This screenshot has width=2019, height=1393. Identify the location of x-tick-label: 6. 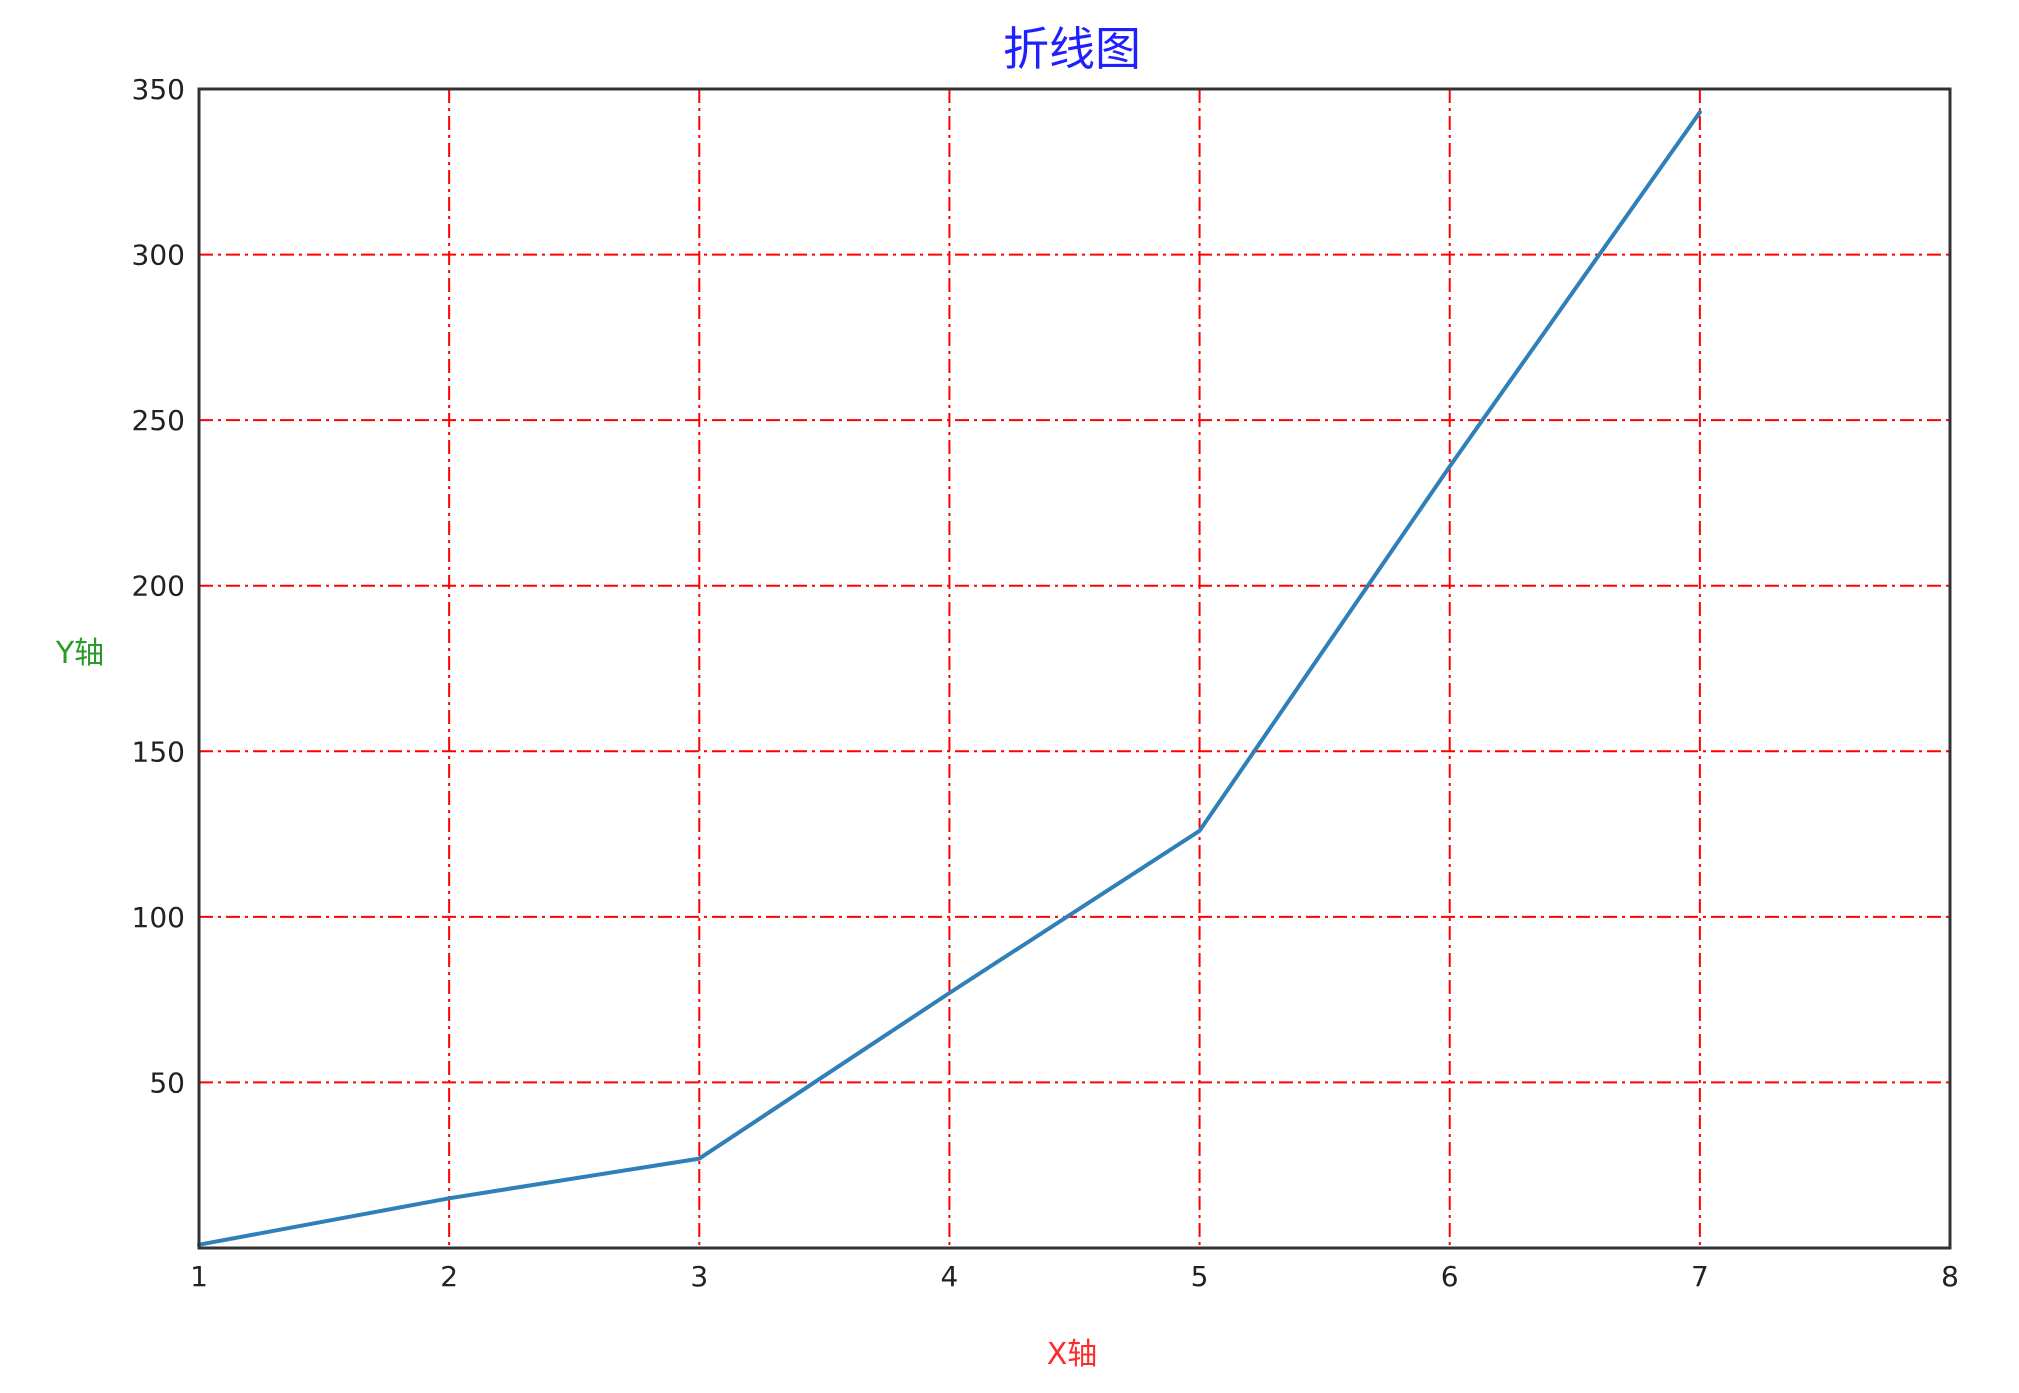
(1450, 1276).